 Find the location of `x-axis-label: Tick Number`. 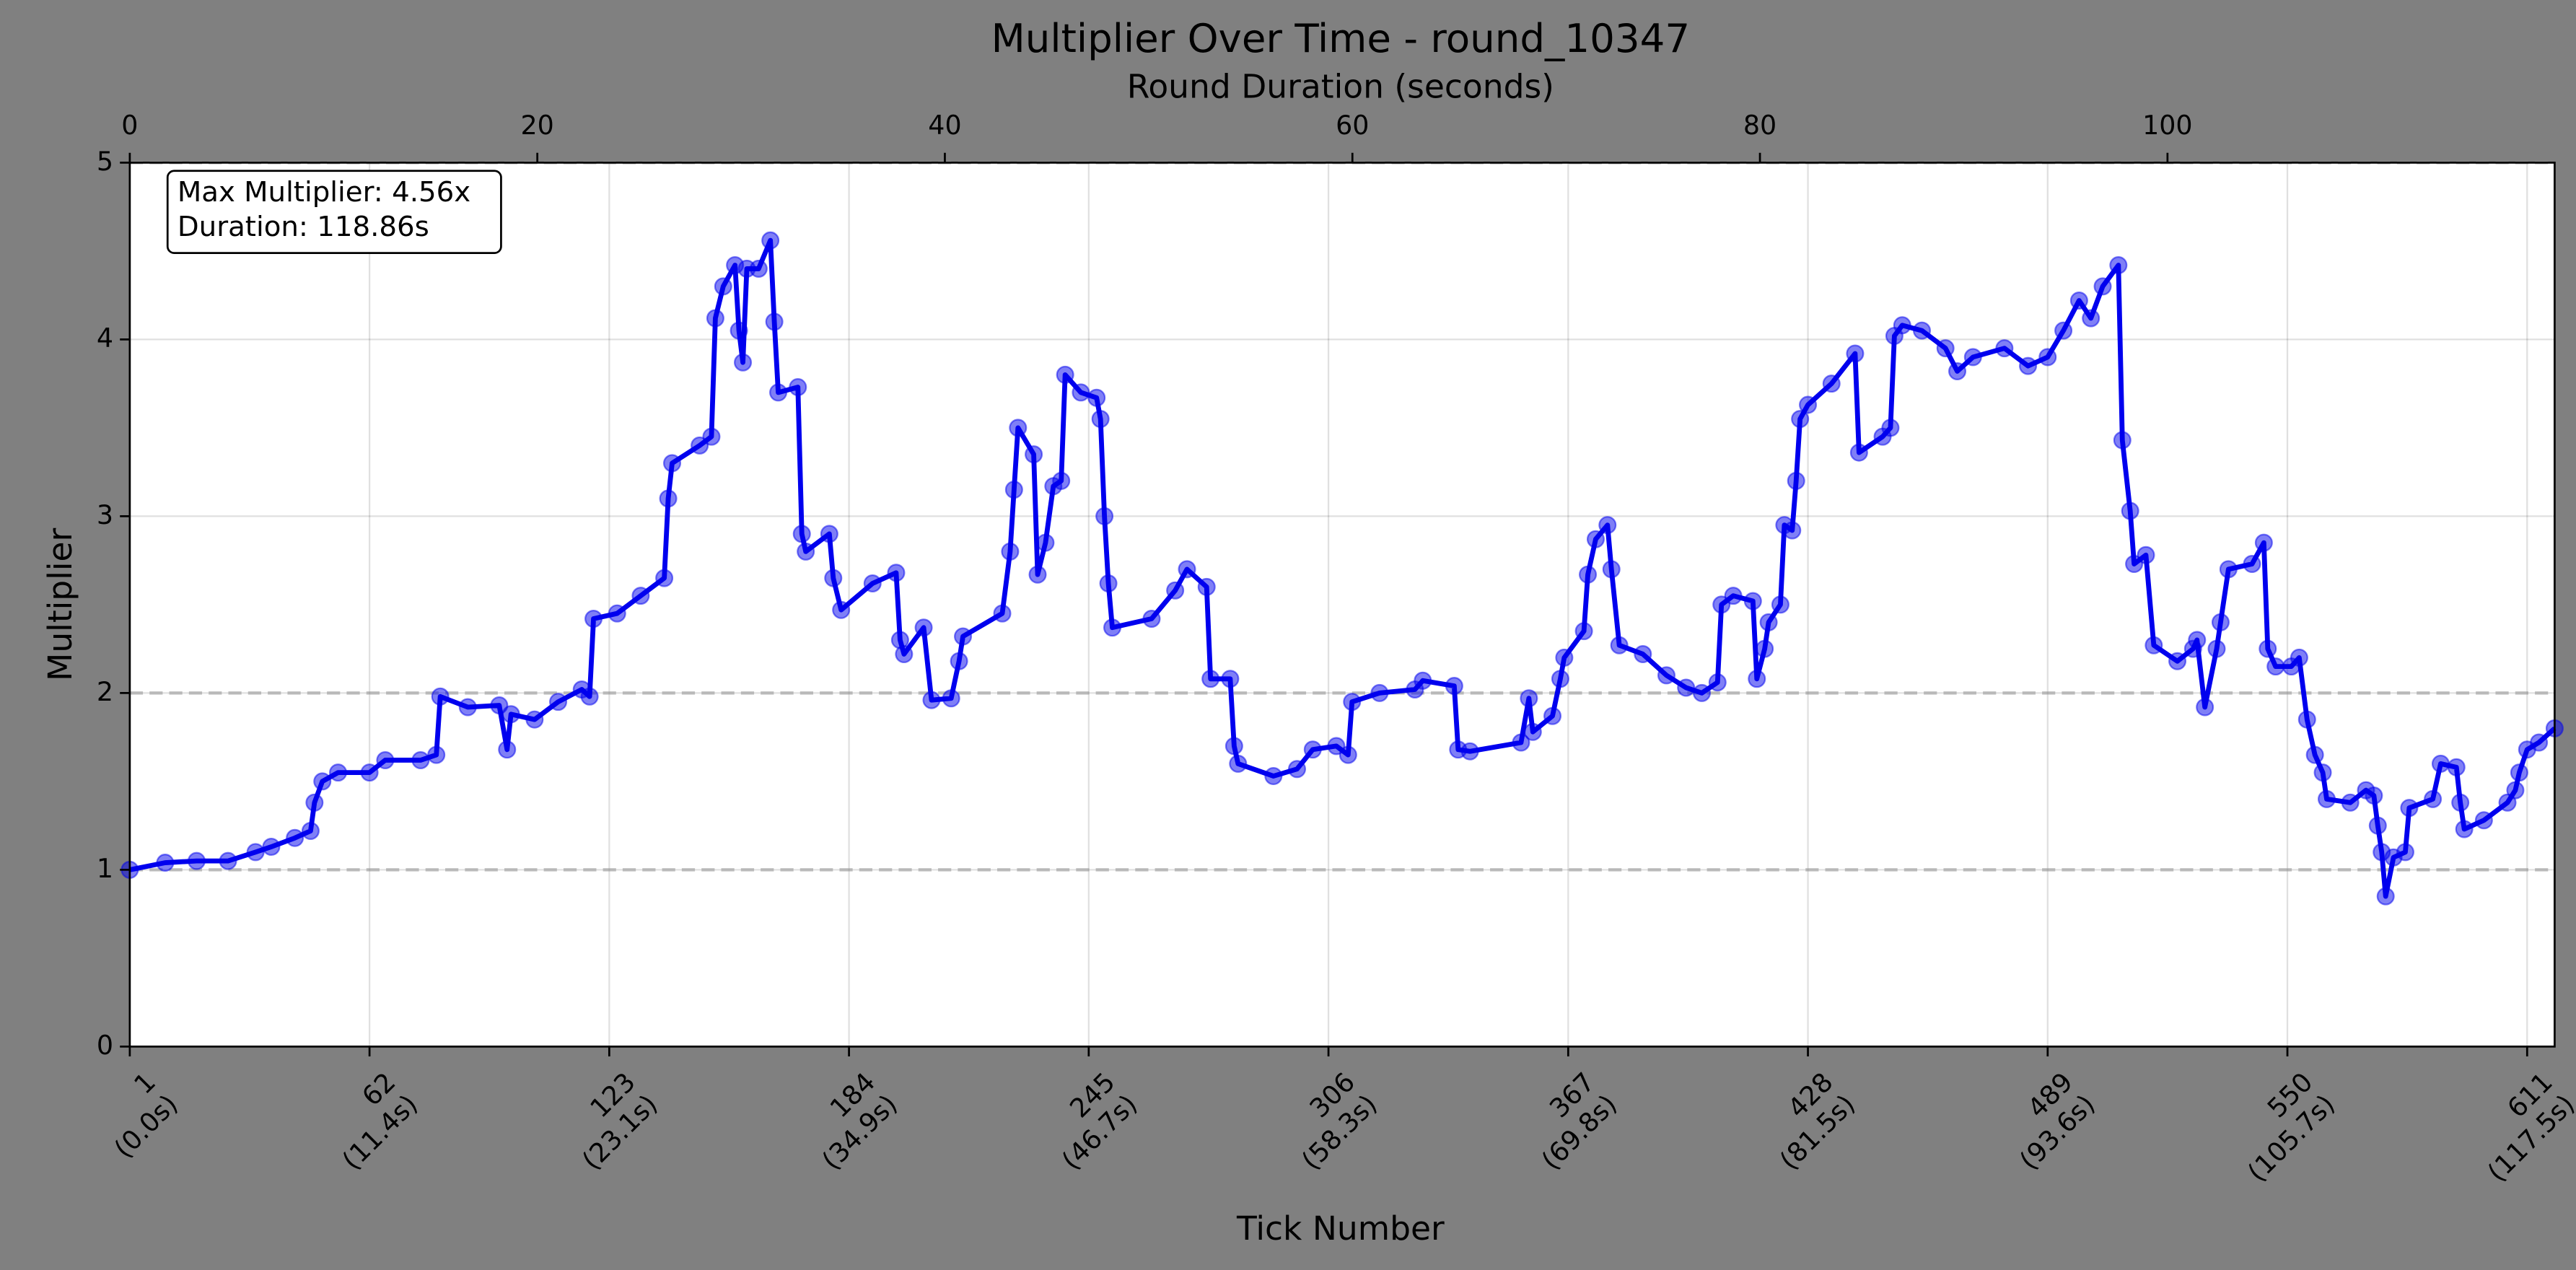

x-axis-label: Tick Number is located at coordinates (1340, 1228).